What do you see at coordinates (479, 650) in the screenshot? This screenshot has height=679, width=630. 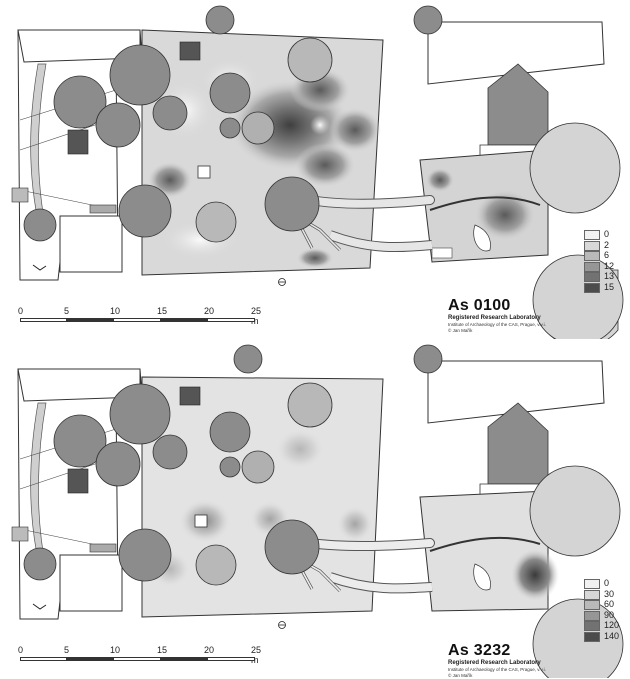 I see `sample-code: As 3232` at bounding box center [479, 650].